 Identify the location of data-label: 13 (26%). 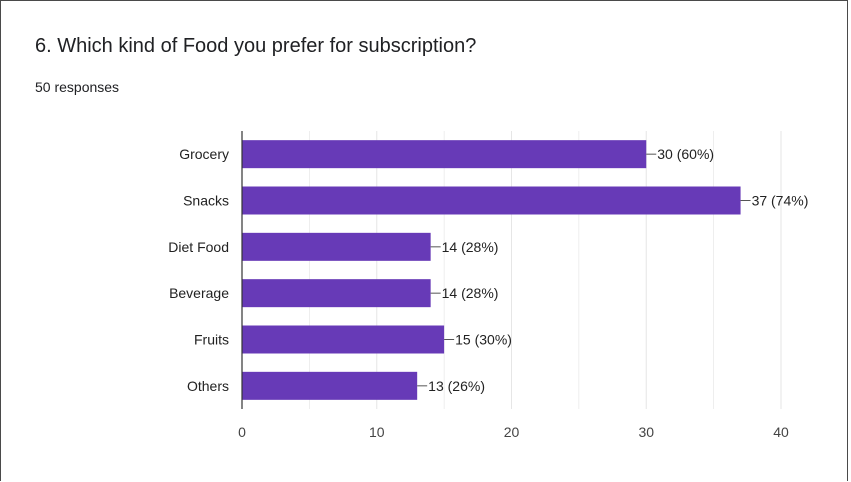
(456, 386).